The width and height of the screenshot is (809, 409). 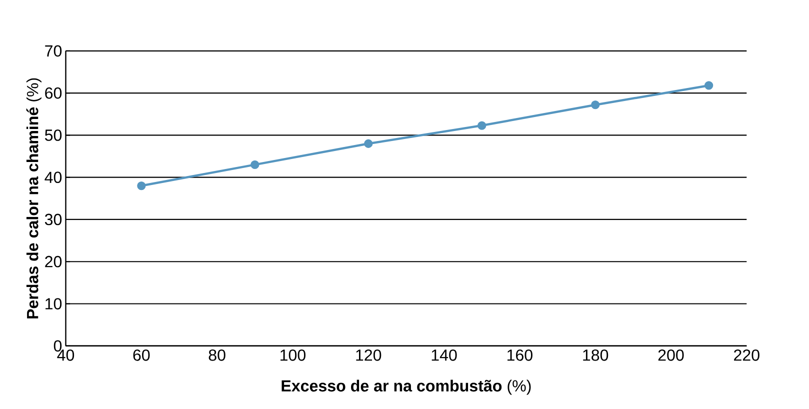 What do you see at coordinates (53, 93) in the screenshot?
I see `y-tick-label: 60` at bounding box center [53, 93].